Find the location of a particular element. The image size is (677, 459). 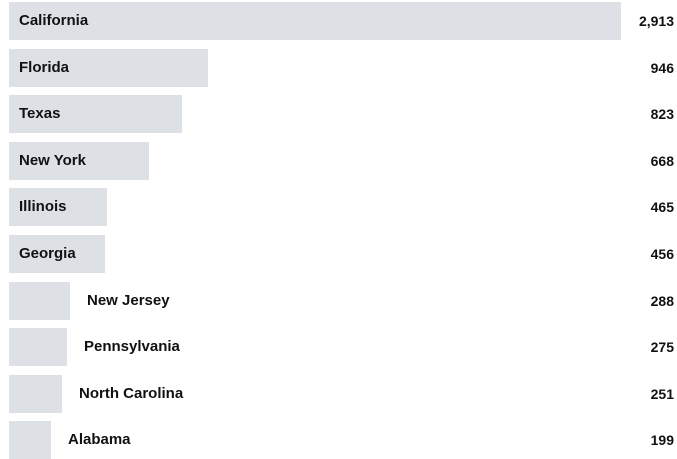

category-label: Illinois is located at coordinates (43, 207).